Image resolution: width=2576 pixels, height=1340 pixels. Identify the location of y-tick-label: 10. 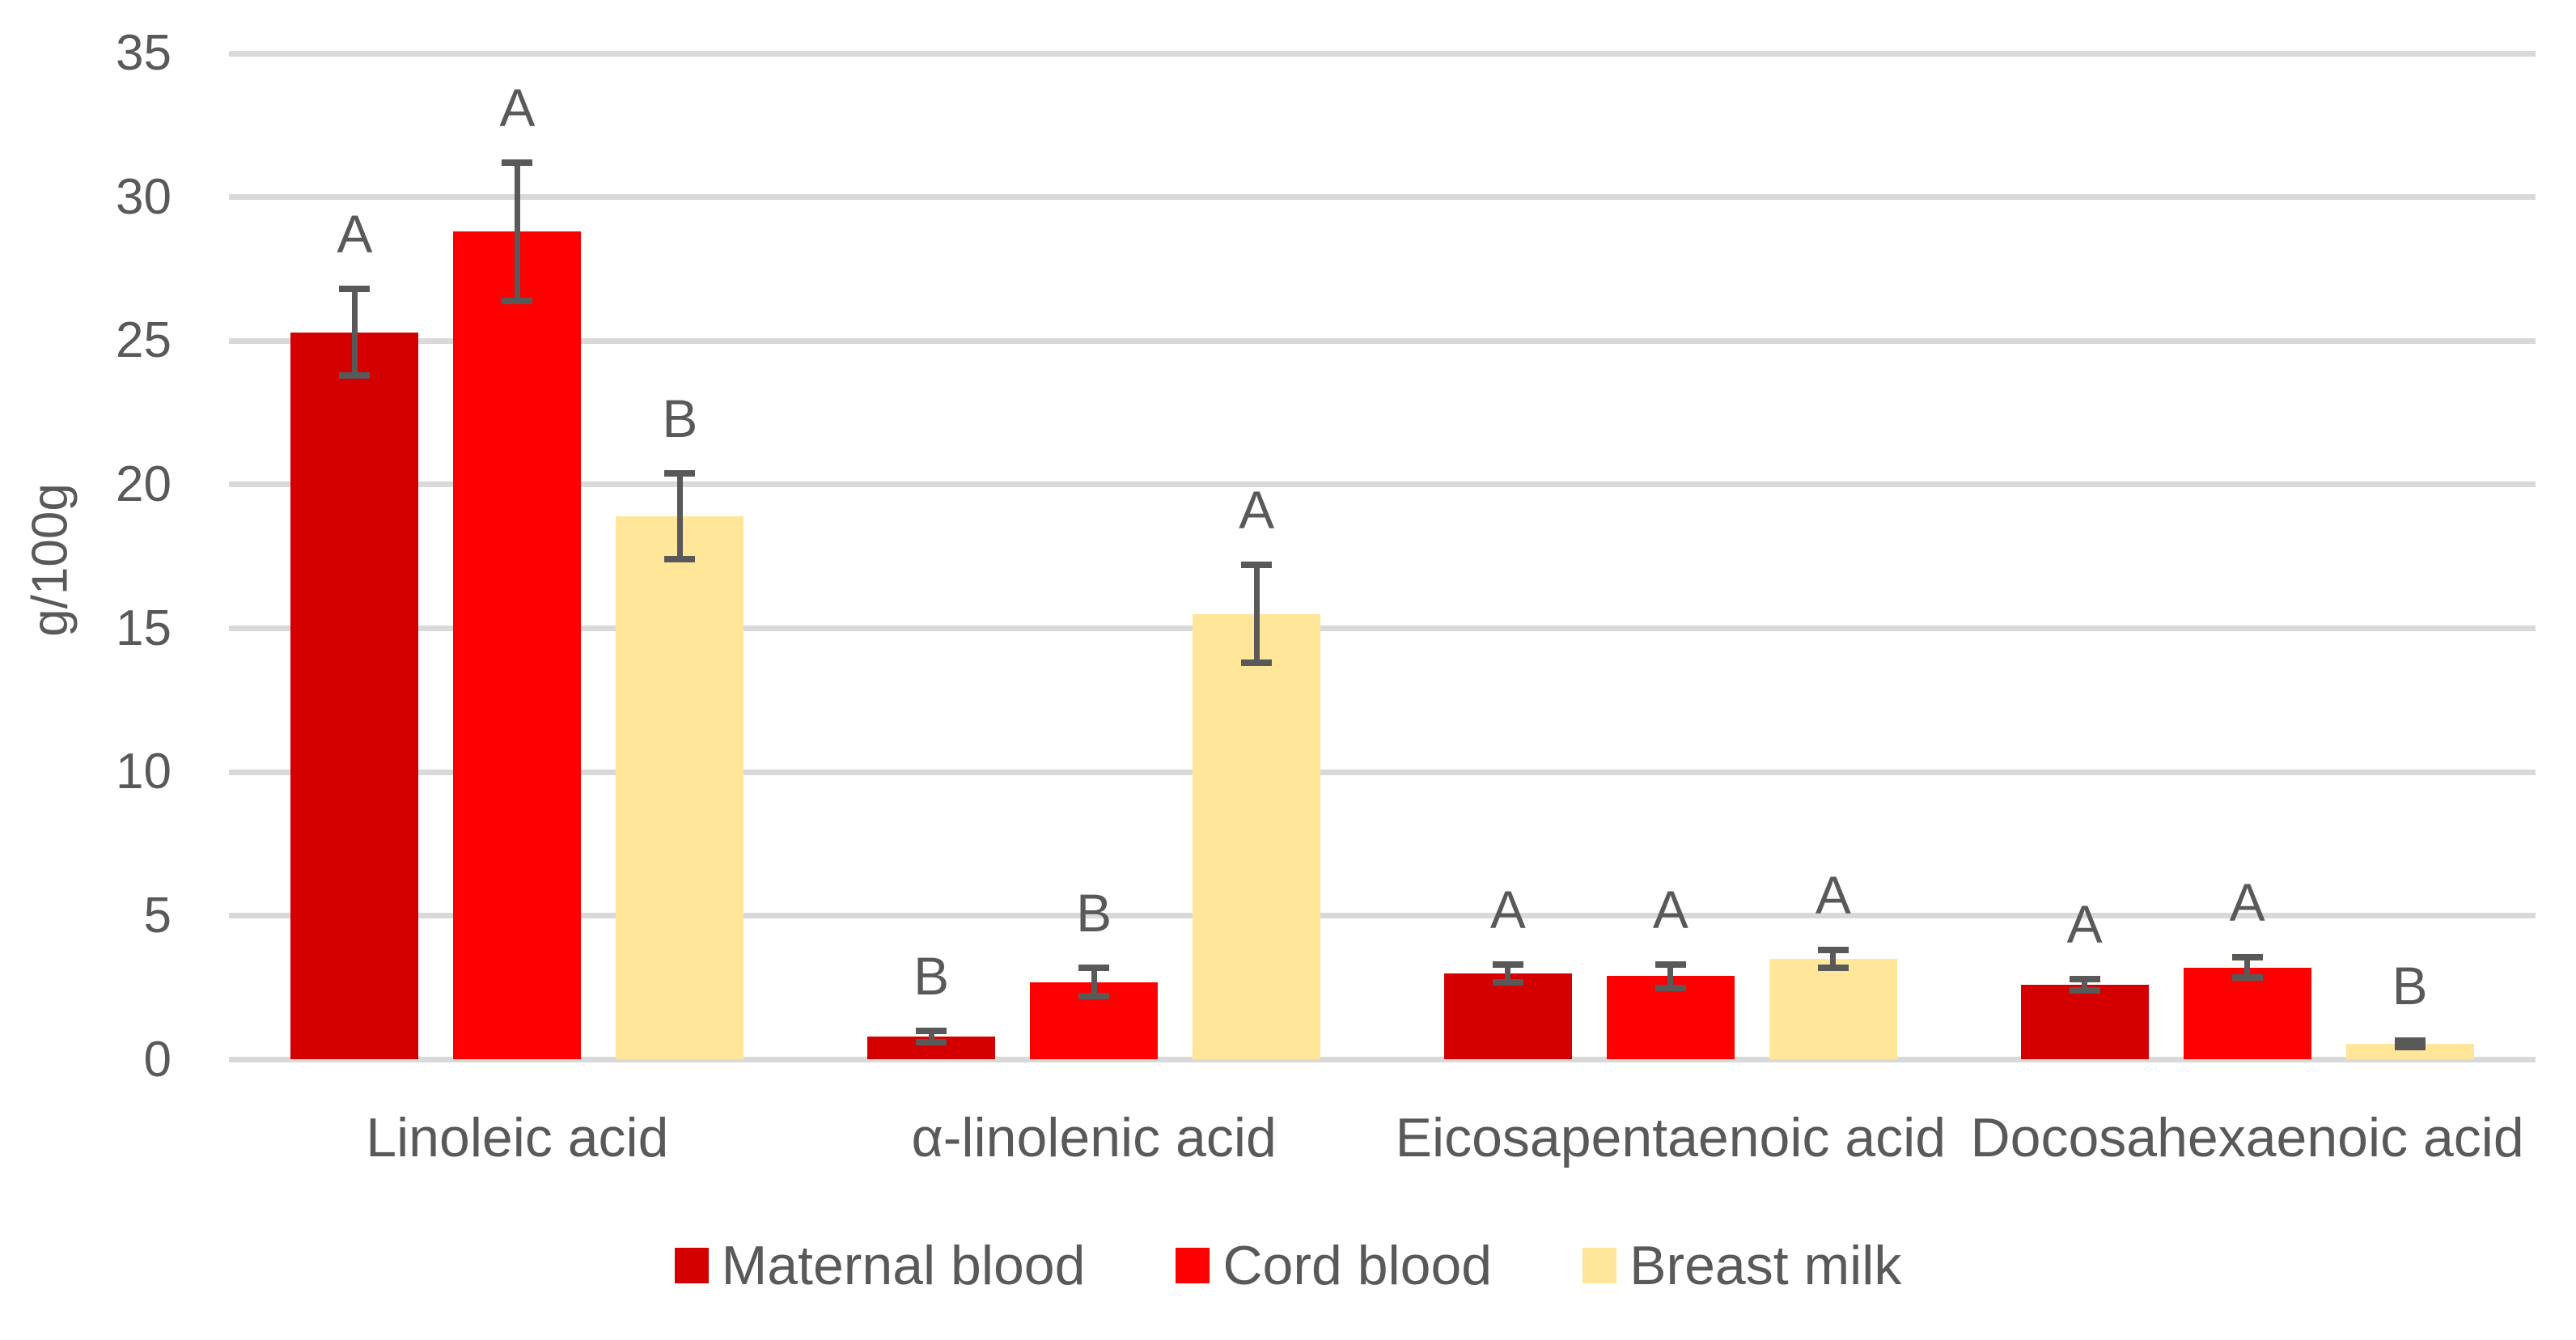
(144, 772).